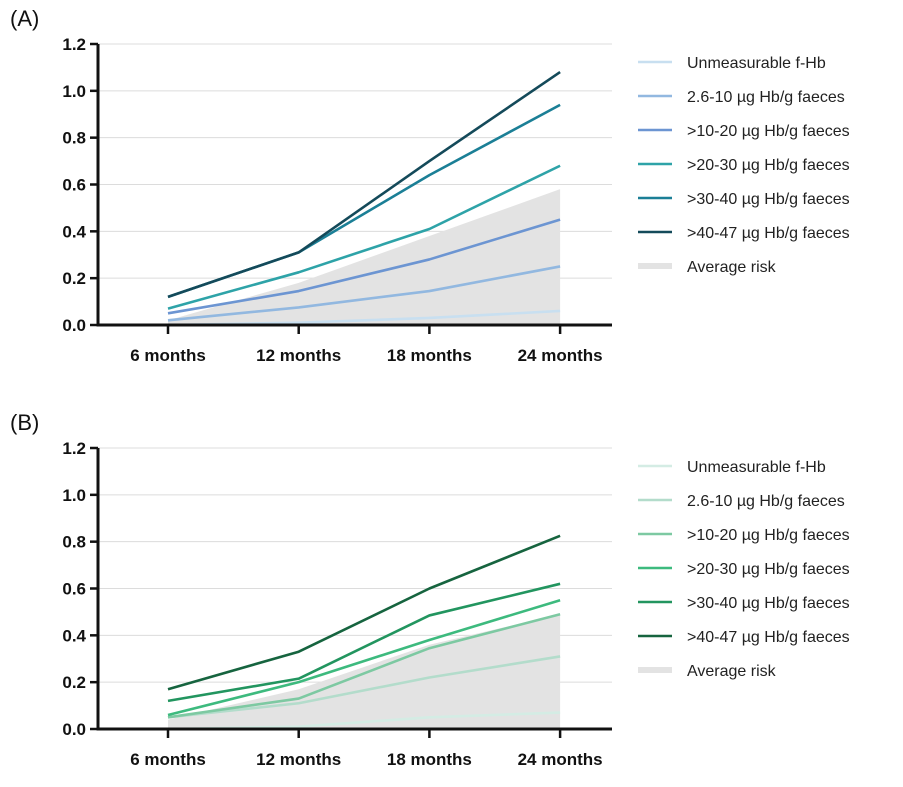 The width and height of the screenshot is (903, 787). What do you see at coordinates (768, 131) in the screenshot?
I see `chart-a-legend-label-3: >10-20 µg Hb/g faeces` at bounding box center [768, 131].